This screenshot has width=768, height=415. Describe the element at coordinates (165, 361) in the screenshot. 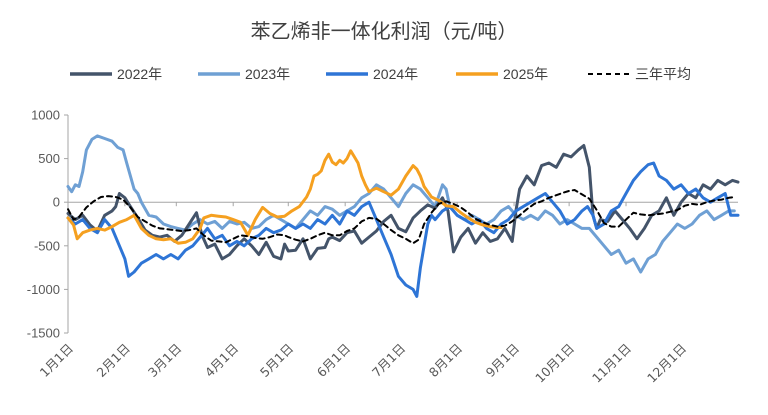

I see `x-tick-label: 3月1日` at that location.